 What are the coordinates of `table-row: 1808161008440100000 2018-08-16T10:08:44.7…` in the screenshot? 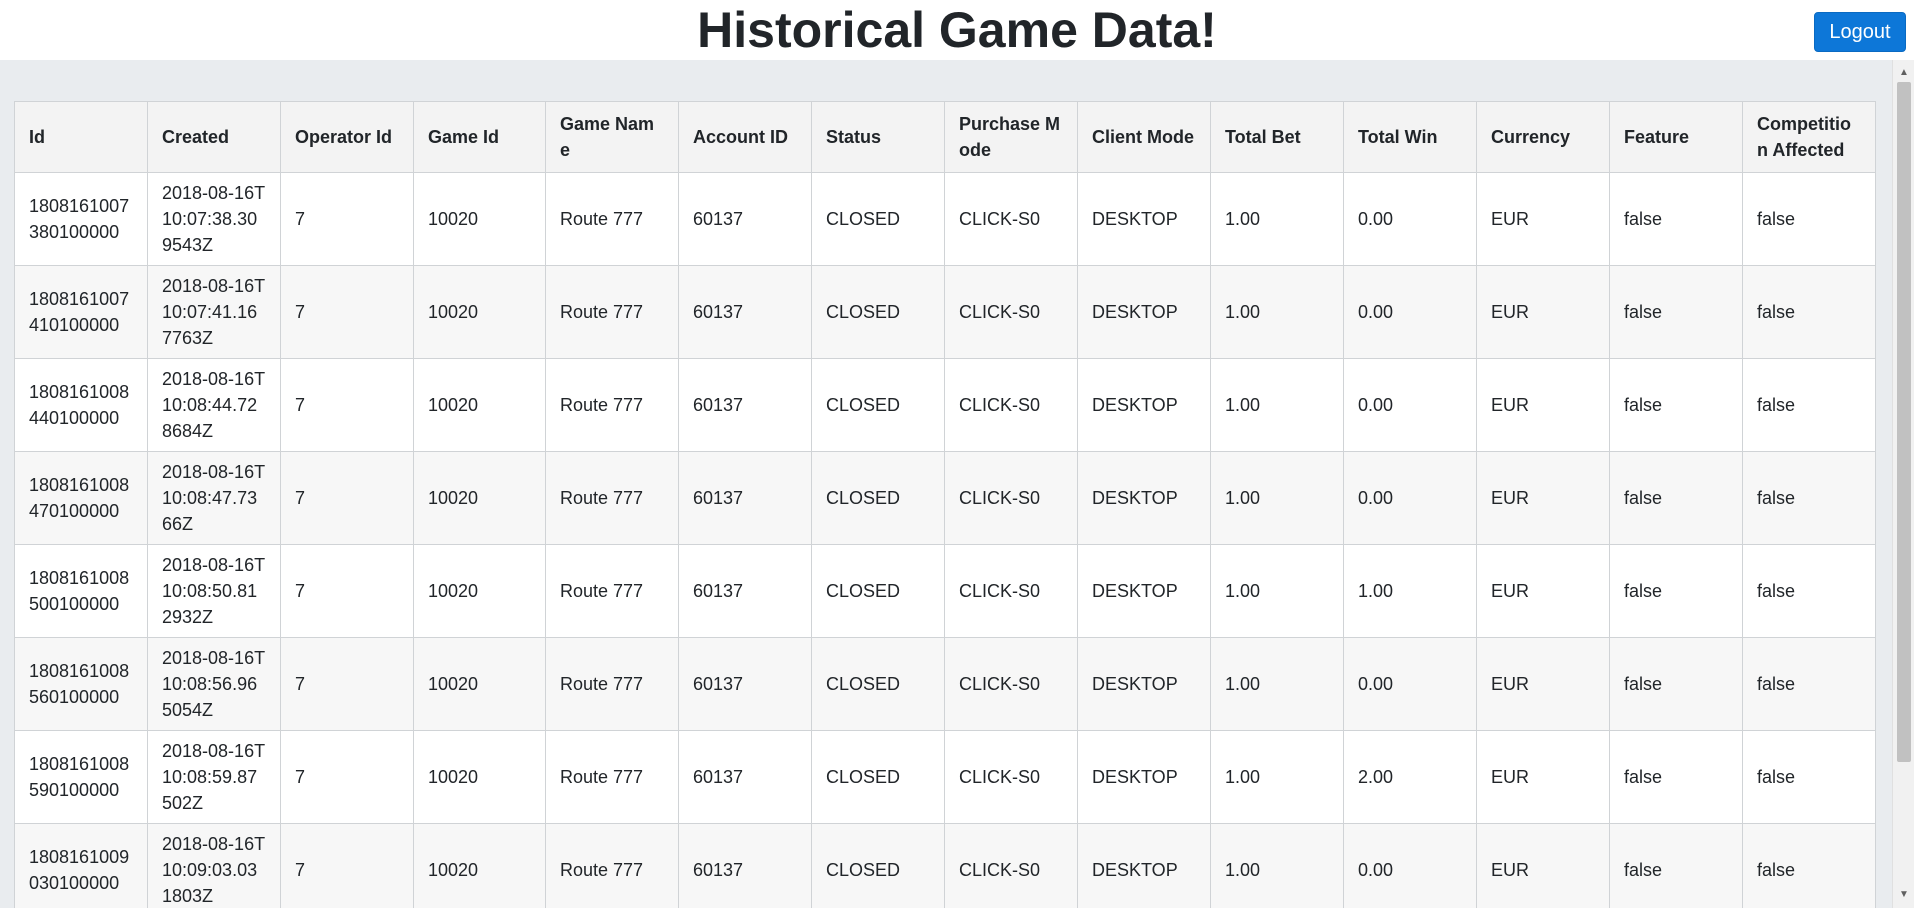 It's located at (945, 405).